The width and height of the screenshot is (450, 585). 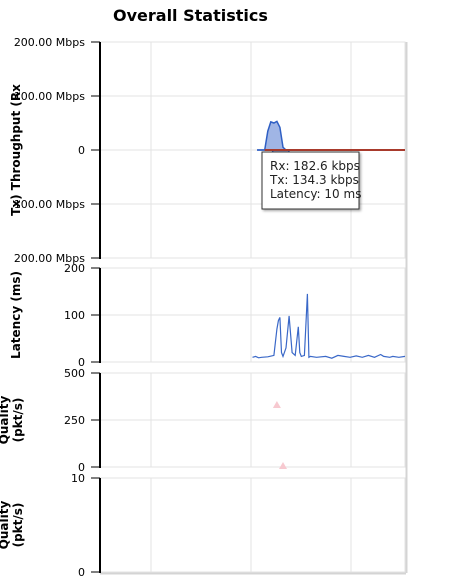 I want to click on y-tick-label: 500, so click(x=74, y=373).